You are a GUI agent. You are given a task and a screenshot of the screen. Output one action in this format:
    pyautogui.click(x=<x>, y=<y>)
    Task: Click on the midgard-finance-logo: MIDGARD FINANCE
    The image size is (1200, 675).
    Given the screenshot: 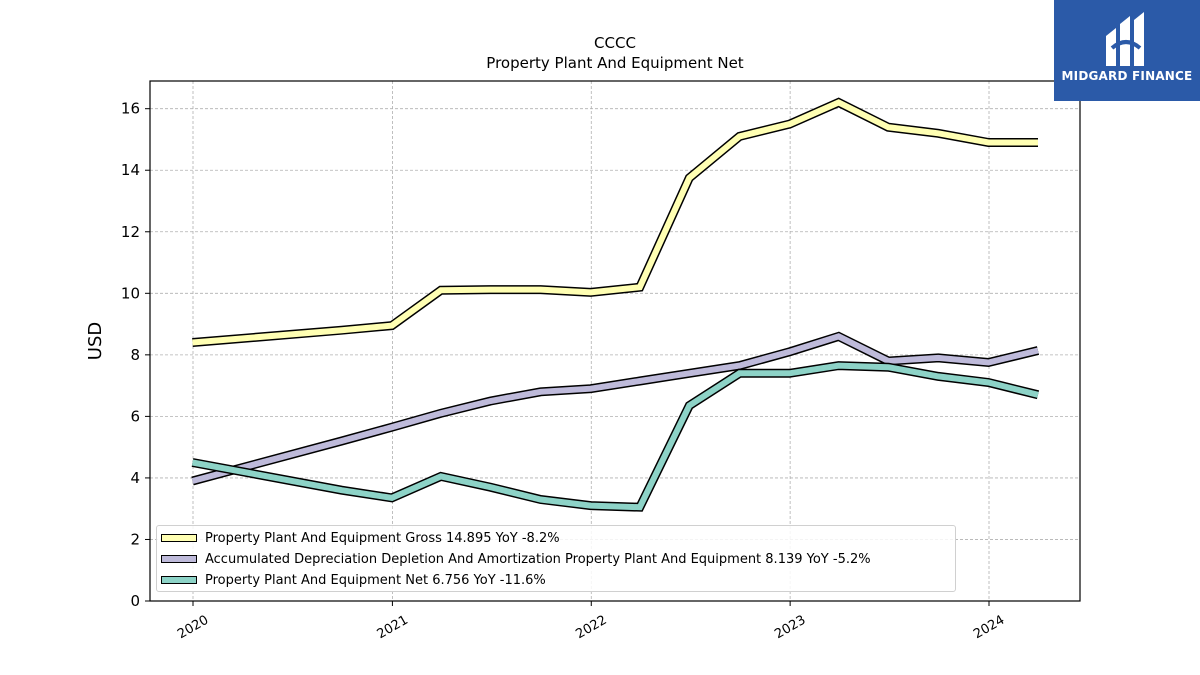 What is the action you would take?
    pyautogui.click(x=1127, y=50)
    